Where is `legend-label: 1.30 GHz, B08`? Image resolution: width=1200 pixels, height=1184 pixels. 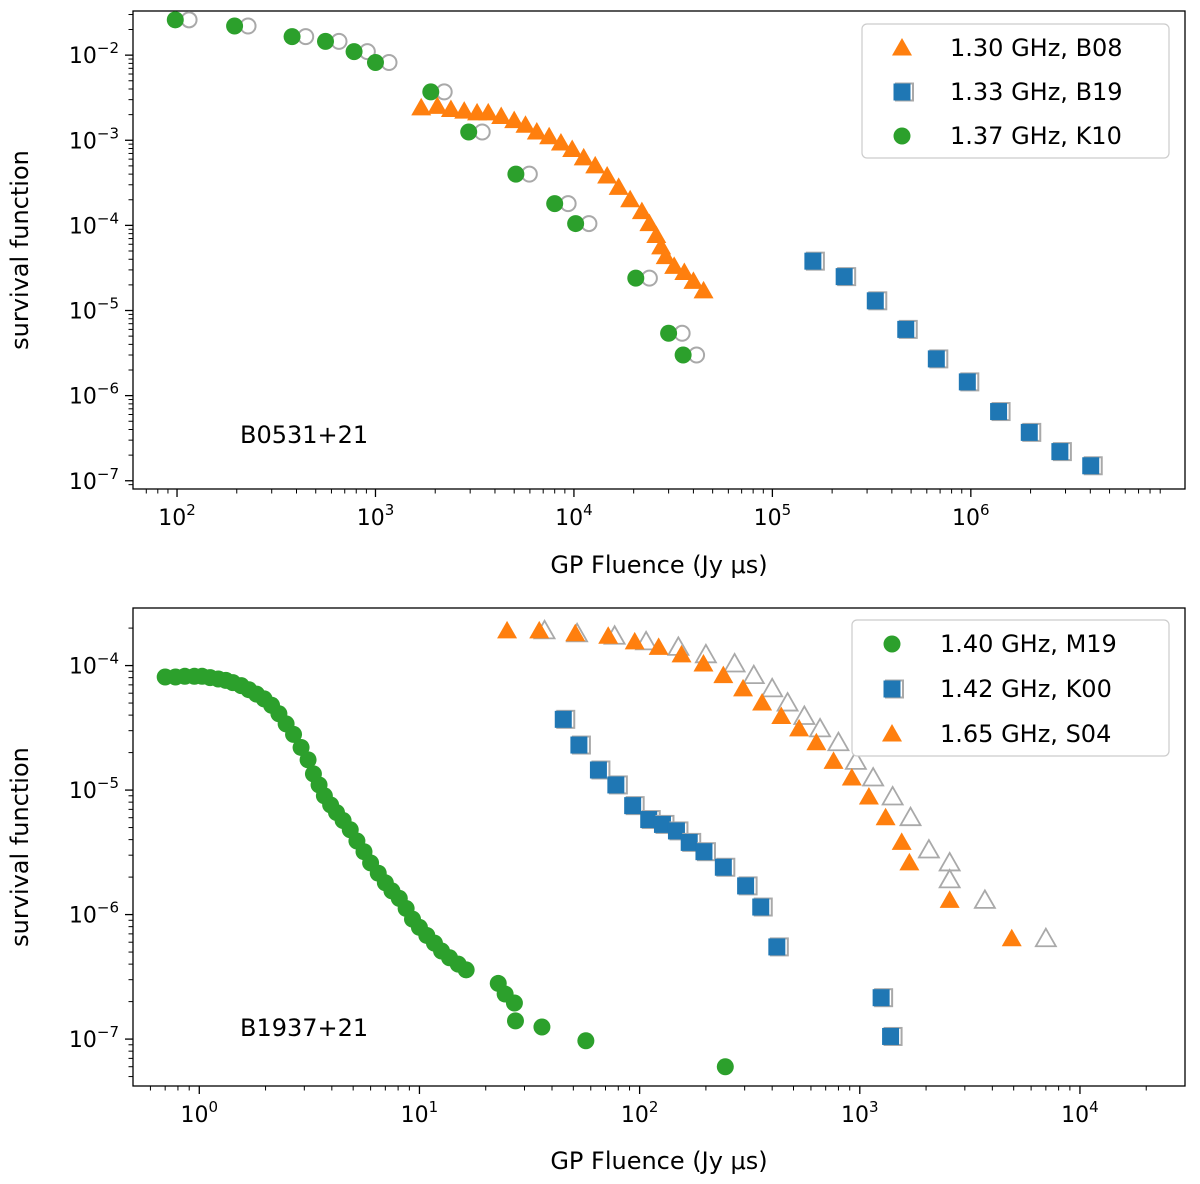
legend-label: 1.30 GHz, B08 is located at coordinates (1036, 48).